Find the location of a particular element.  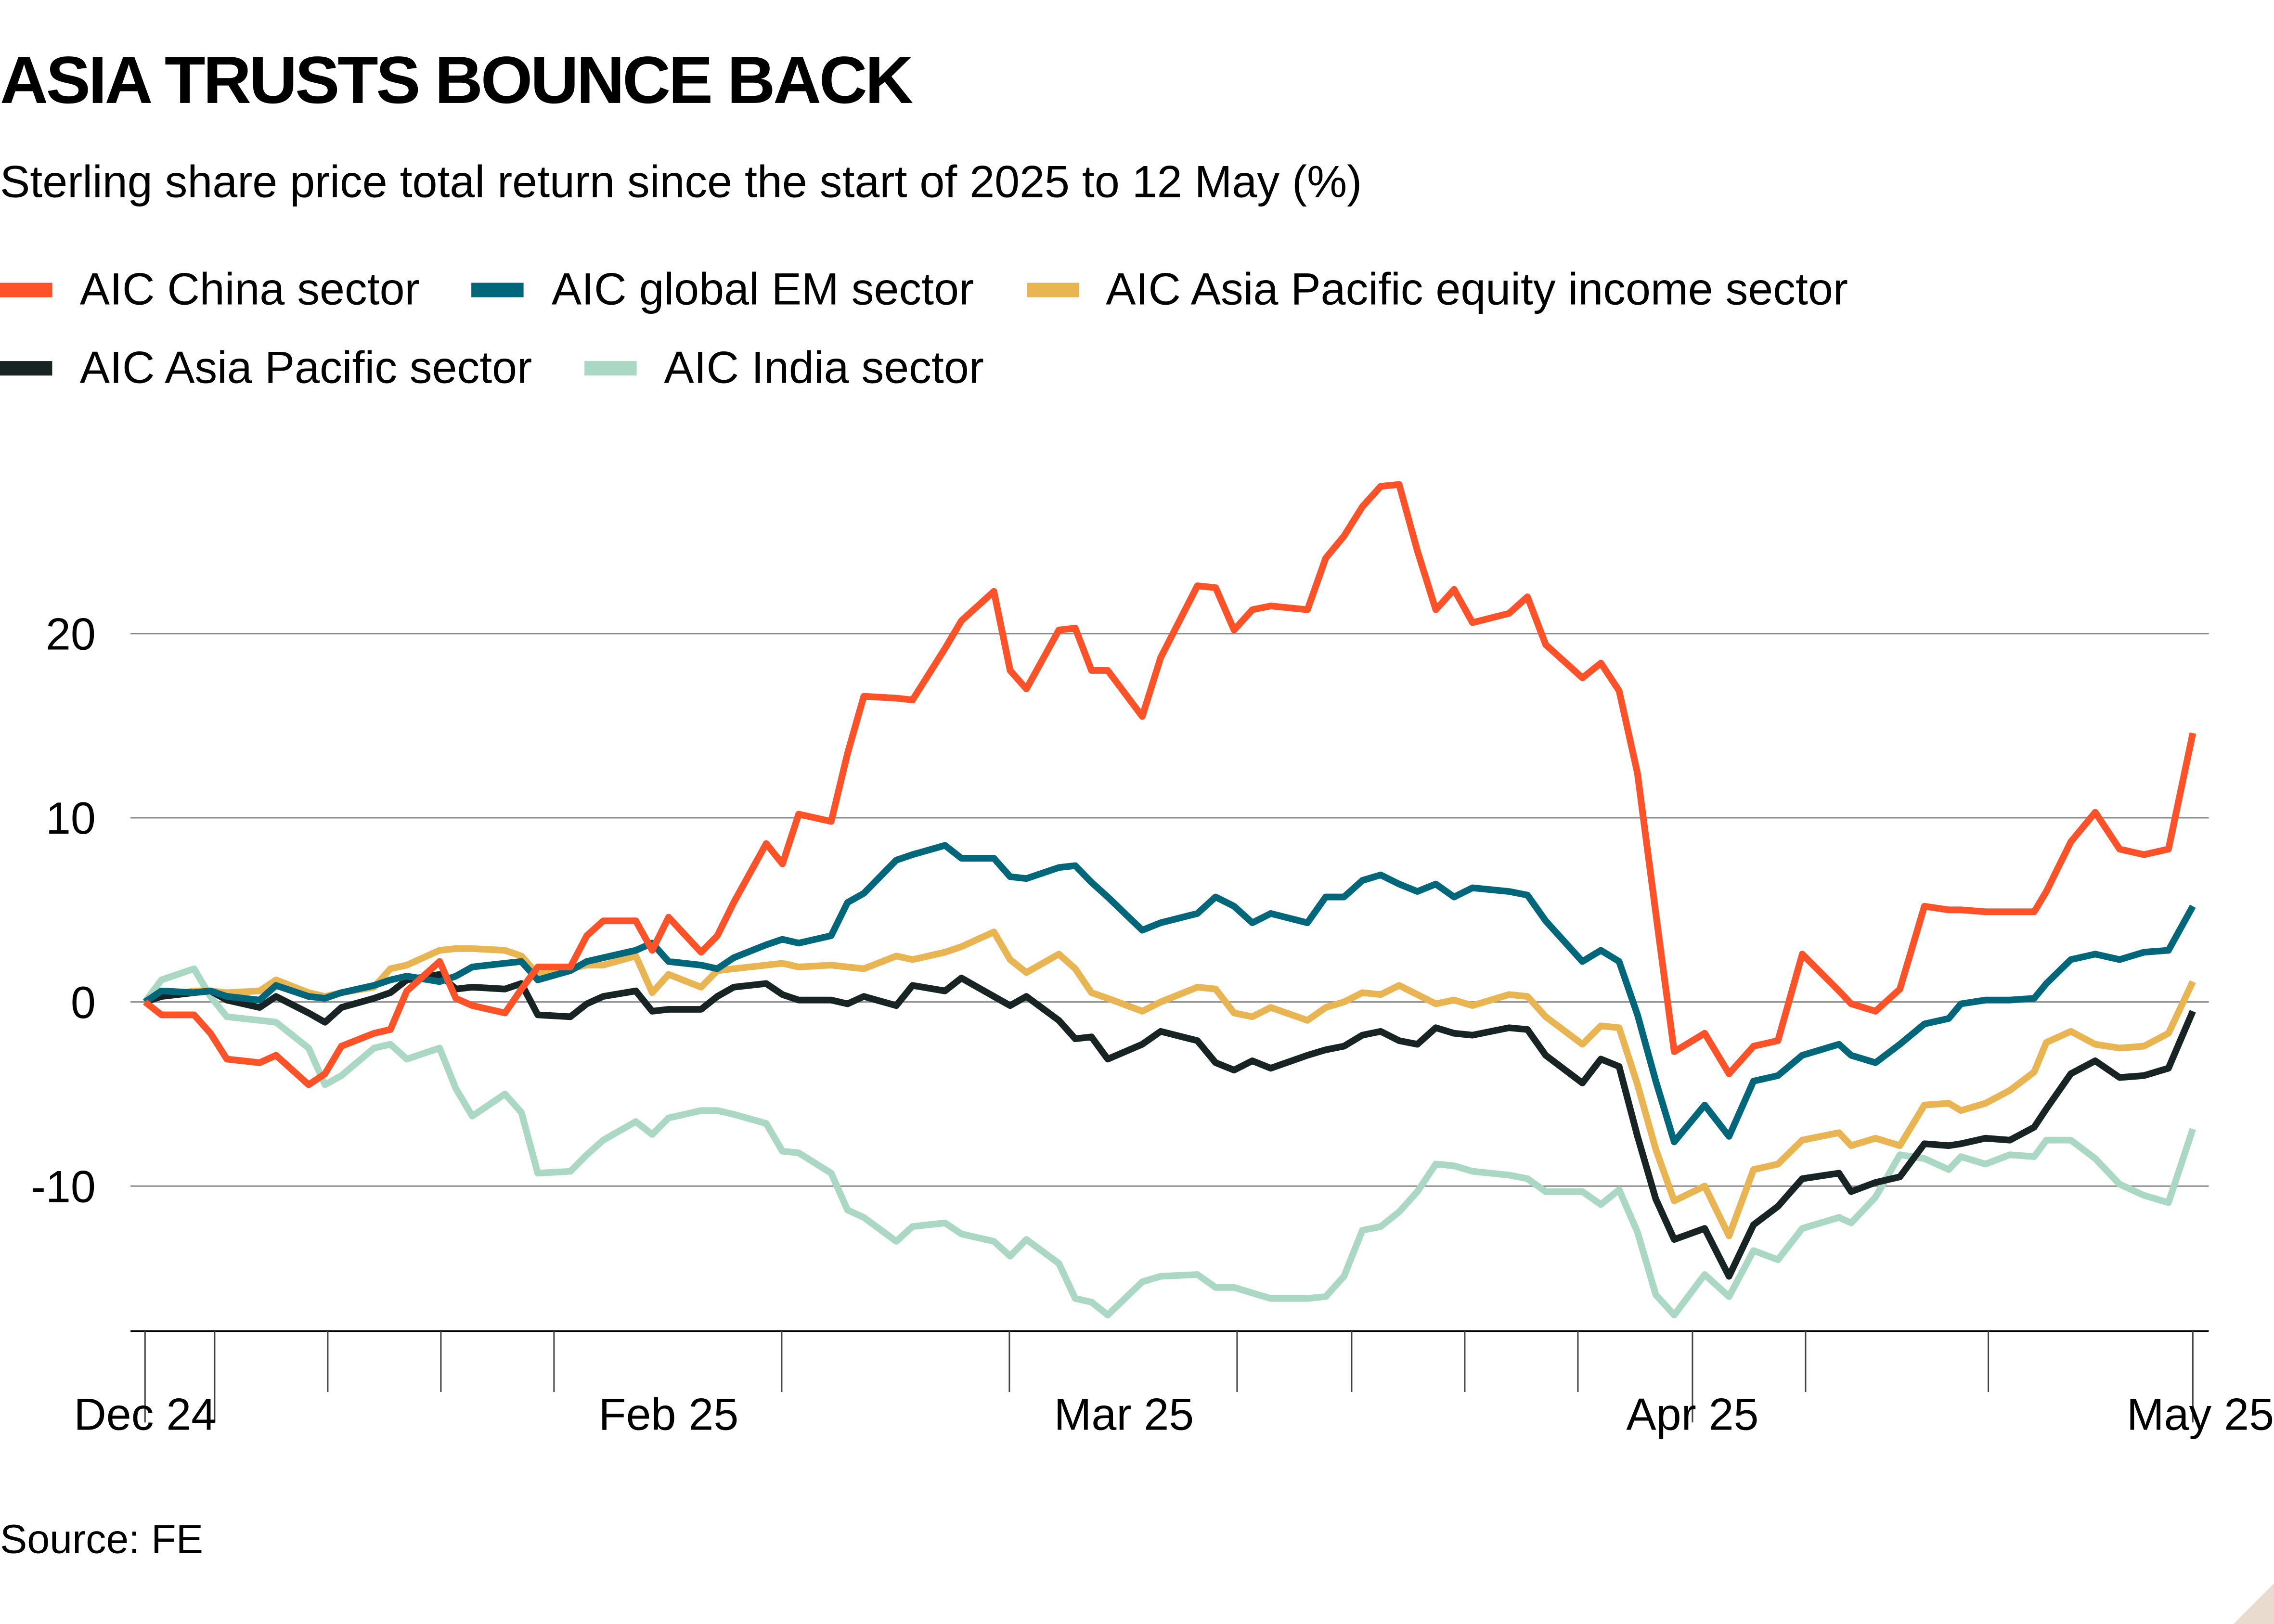

legend-label: AIC Asia Pacific sector is located at coordinates (305, 367).